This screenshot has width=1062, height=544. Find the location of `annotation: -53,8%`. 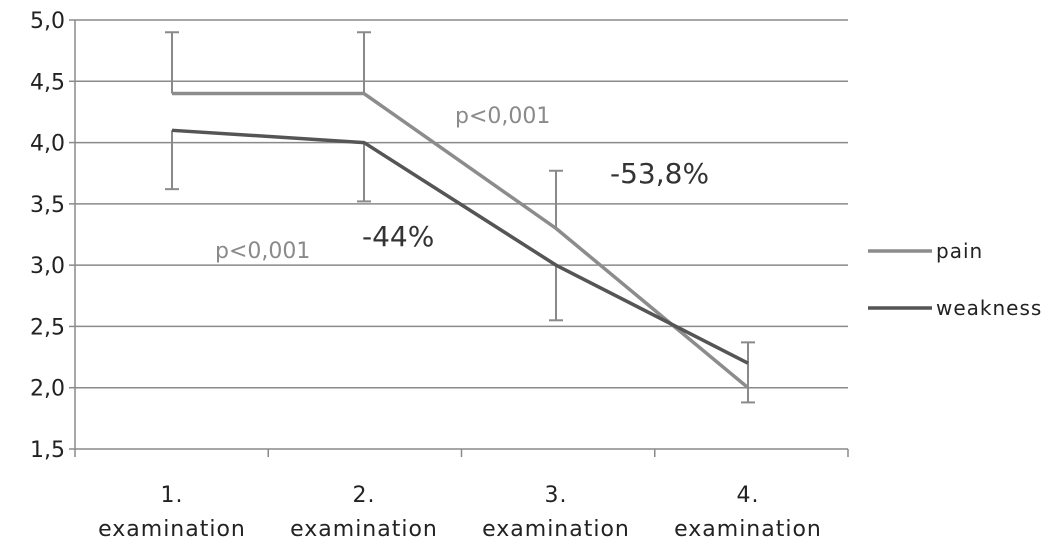

annotation: -53,8% is located at coordinates (659, 173).